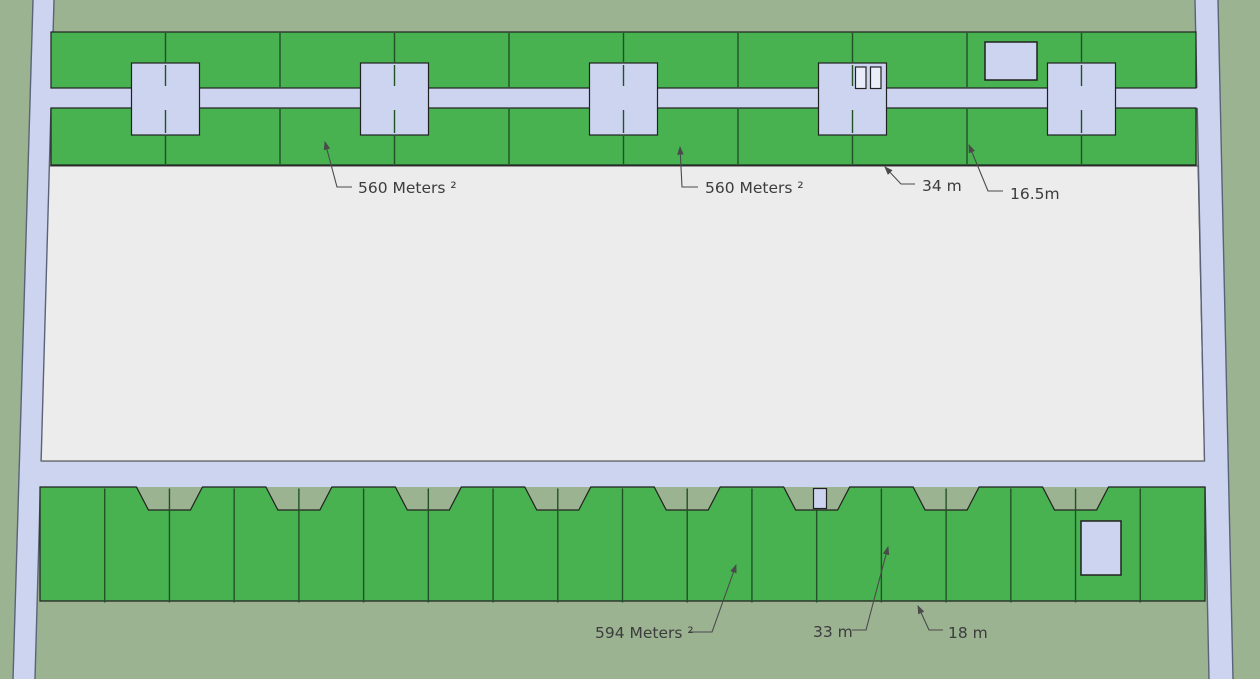  What do you see at coordinates (1101, 548) in the screenshot?
I see `building-footprint-bottom` at bounding box center [1101, 548].